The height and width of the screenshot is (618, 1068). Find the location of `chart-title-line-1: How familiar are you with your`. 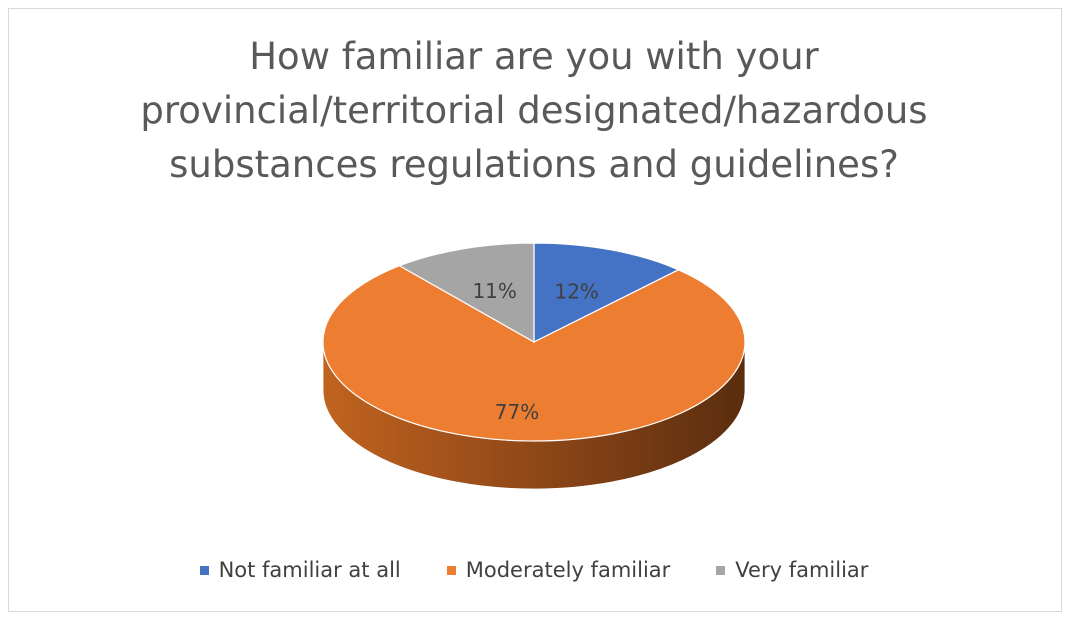

chart-title-line-1: How familiar are you with your is located at coordinates (534, 56).